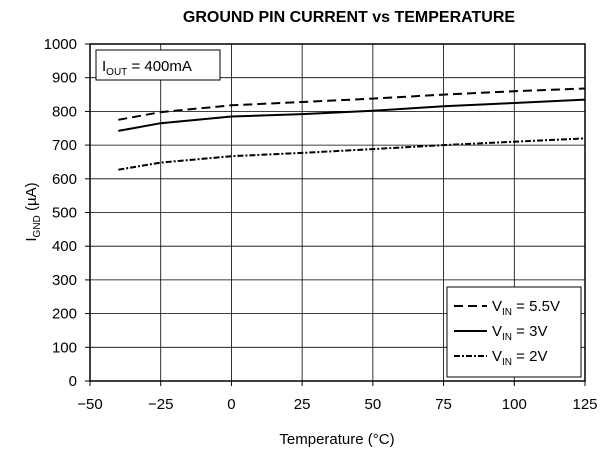 Image resolution: width=609 pixels, height=450 pixels. I want to click on legend: VIN = 5.5V VIN = 3V VIN = 2V, so click(507, 333).